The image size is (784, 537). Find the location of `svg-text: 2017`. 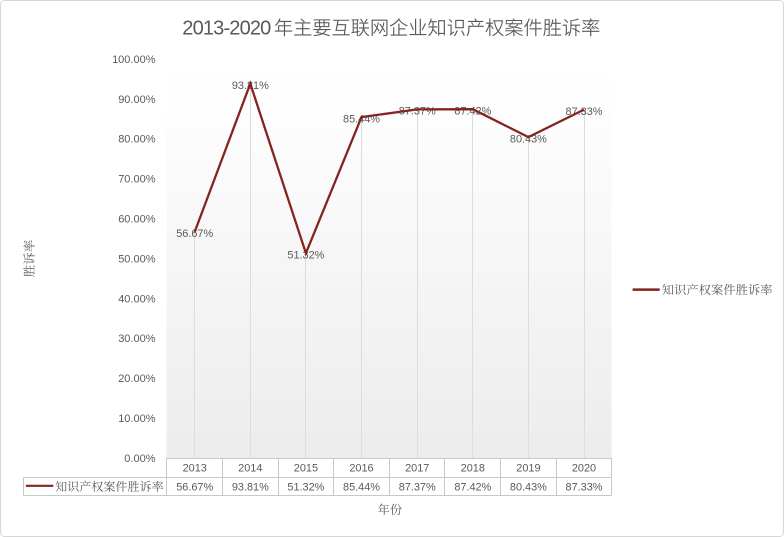

svg-text: 2017 is located at coordinates (417, 468).